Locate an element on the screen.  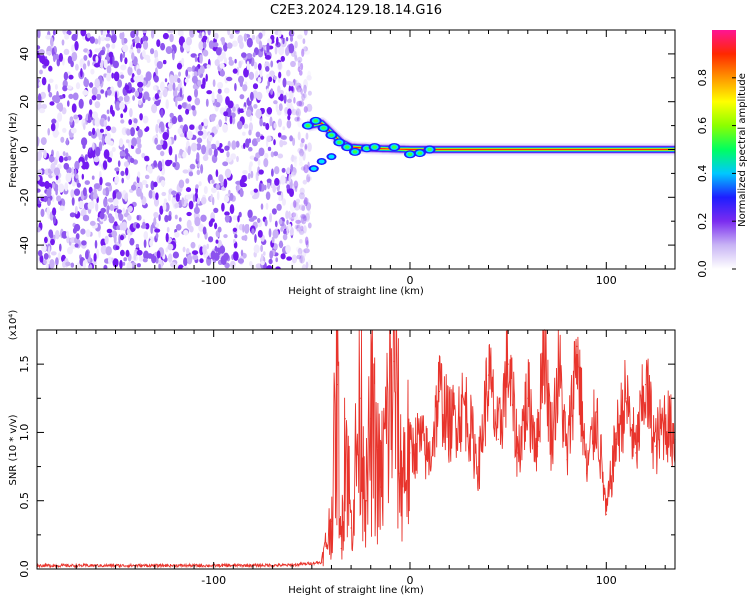
y-tick-label: 0.5 is located at coordinates (24, 501).